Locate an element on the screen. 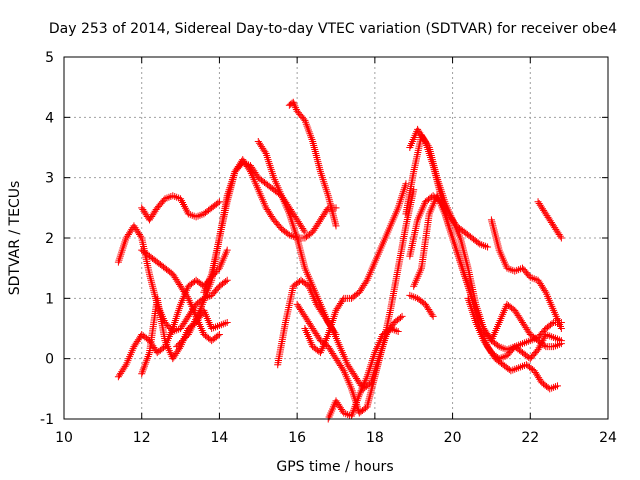 The image size is (640, 480). y-tick-label: 0 is located at coordinates (49, 360).